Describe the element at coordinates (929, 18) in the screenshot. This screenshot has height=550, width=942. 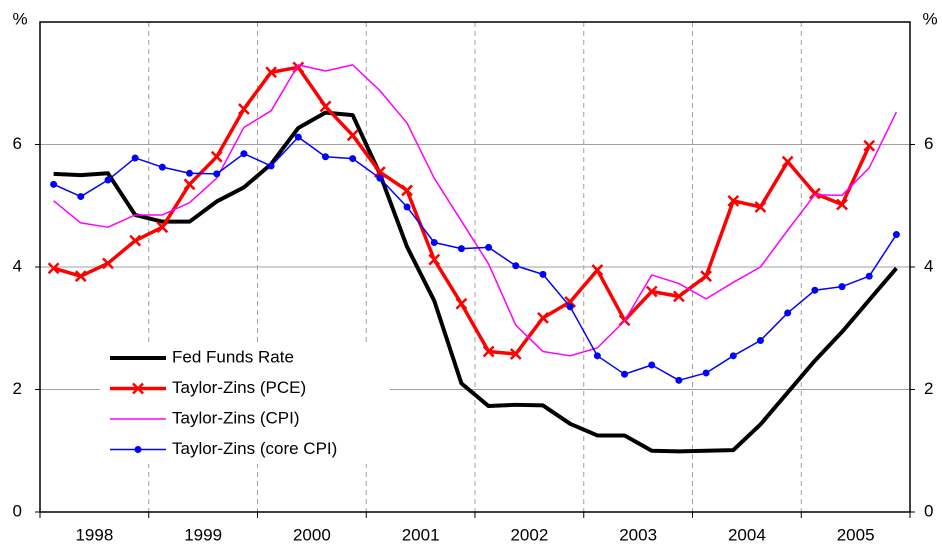
I see `y2-axis-label: %` at that location.